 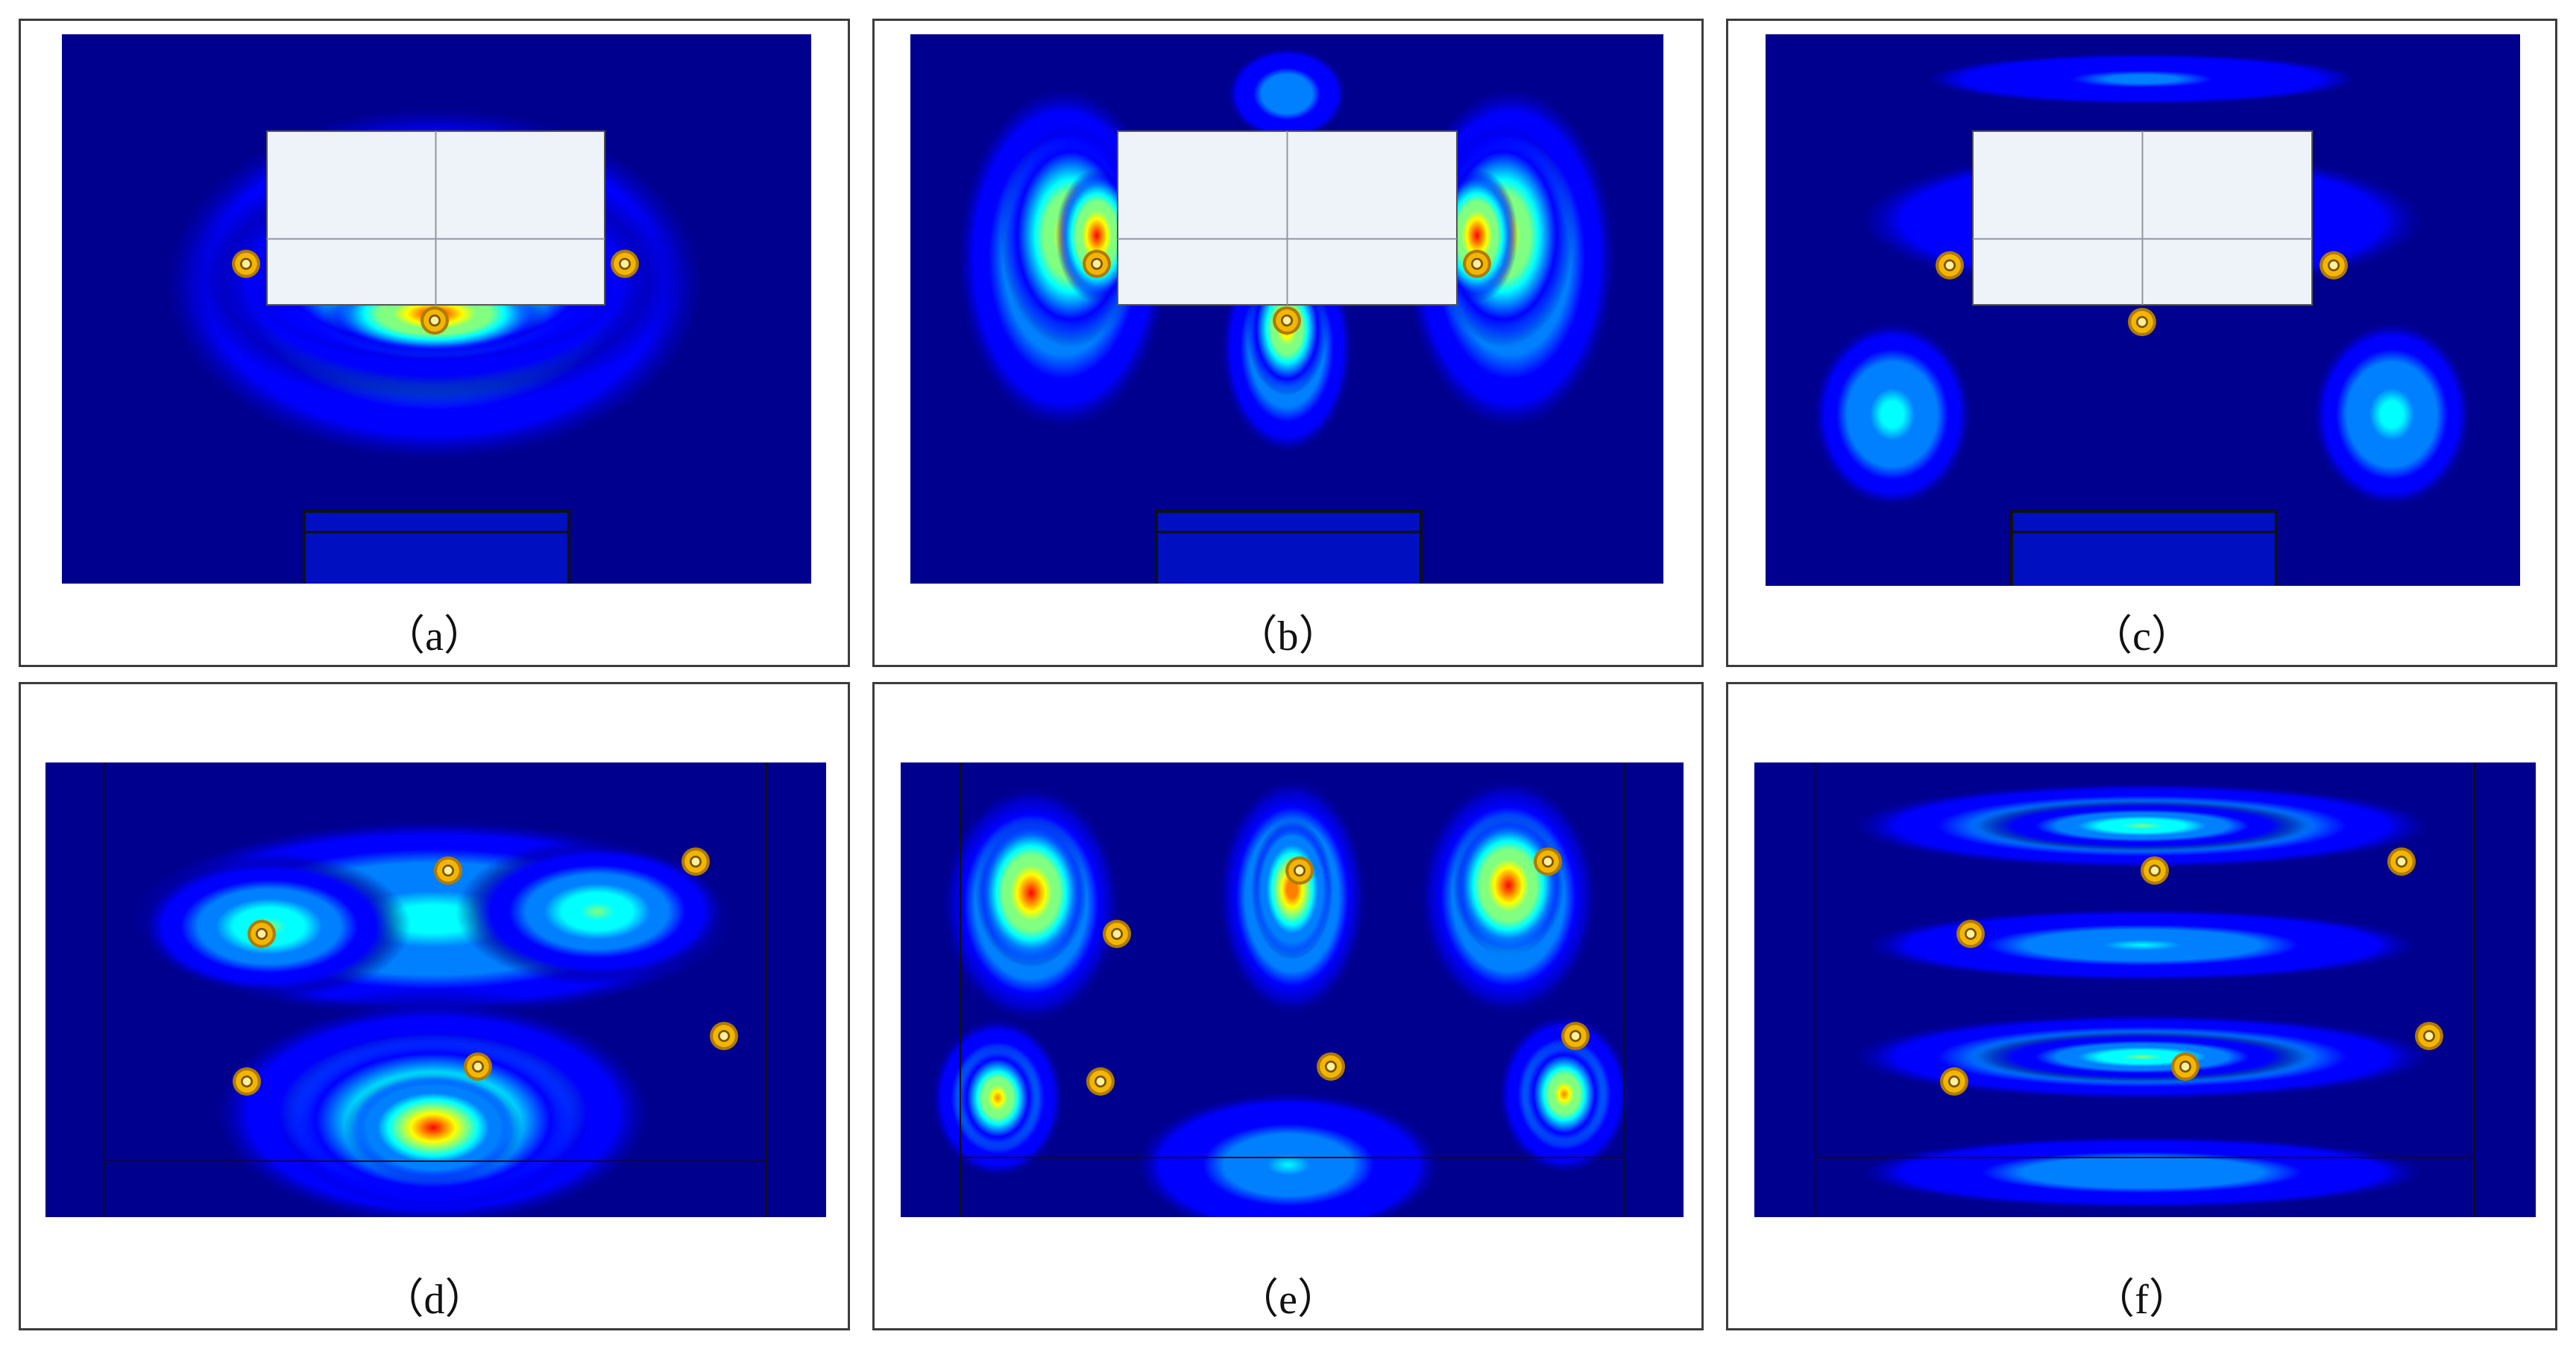 I want to click on field-plot-e, so click(x=1292, y=989).